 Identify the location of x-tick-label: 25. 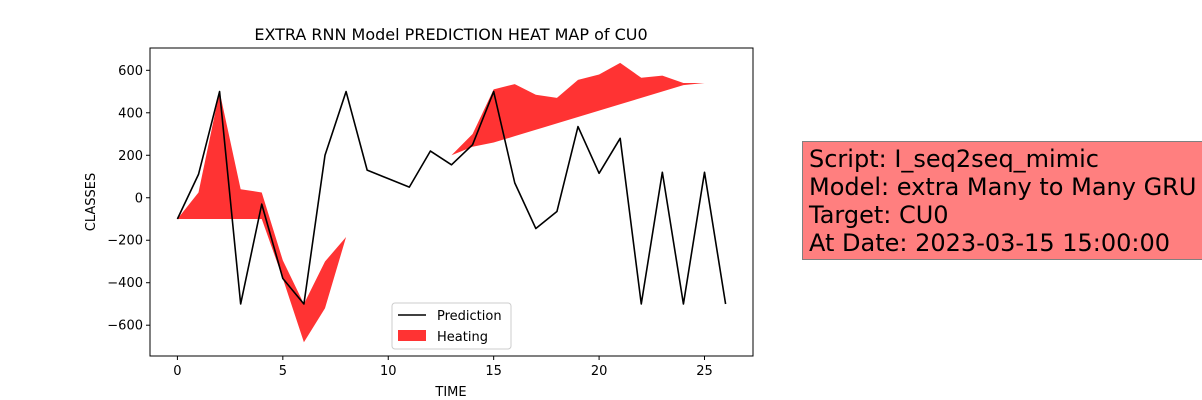
(704, 371).